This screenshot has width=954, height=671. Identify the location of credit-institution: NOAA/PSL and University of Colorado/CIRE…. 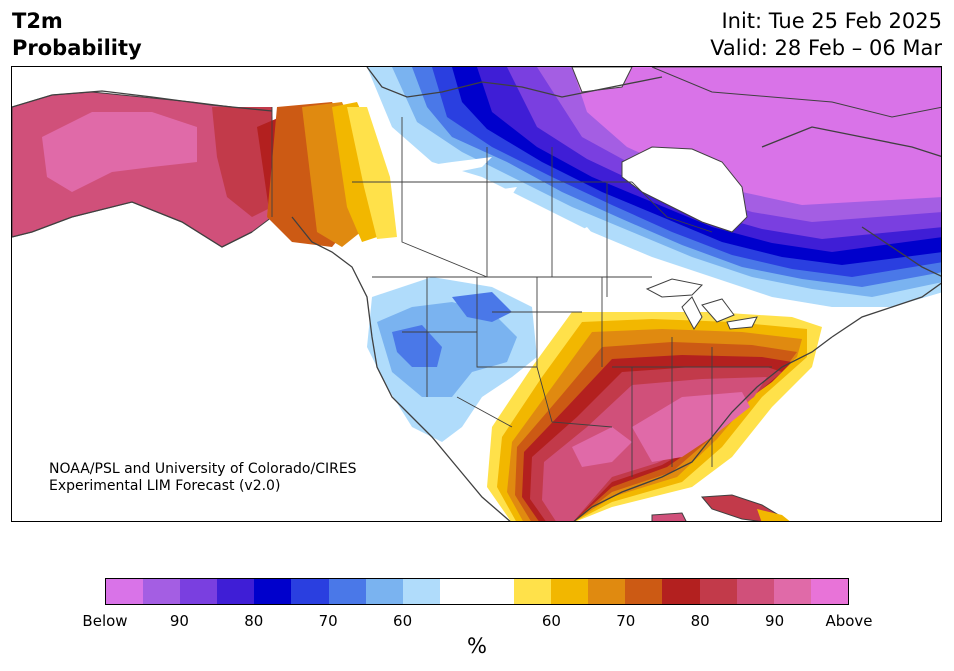
(203, 469).